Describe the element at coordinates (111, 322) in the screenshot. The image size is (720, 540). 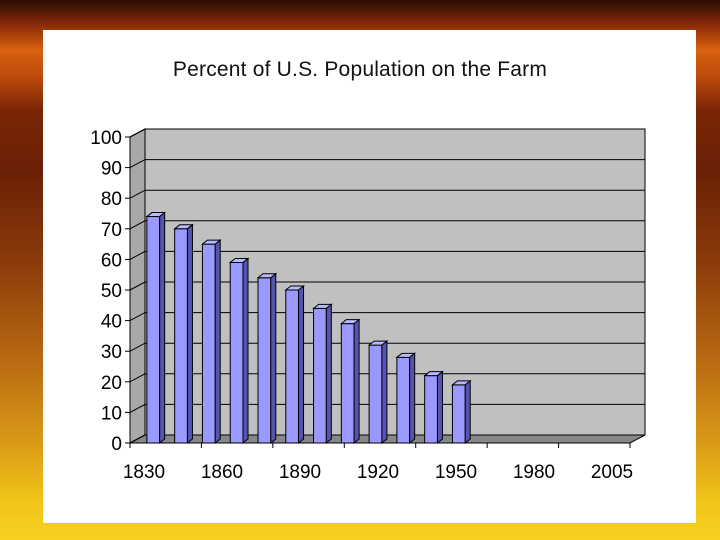
I see `y-tick-label: 40` at that location.